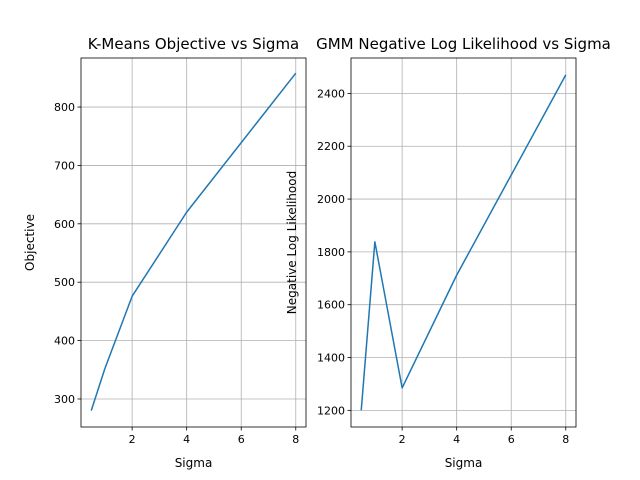 The image size is (640, 480). I want to click on y-tick-label: 300, so click(64, 399).